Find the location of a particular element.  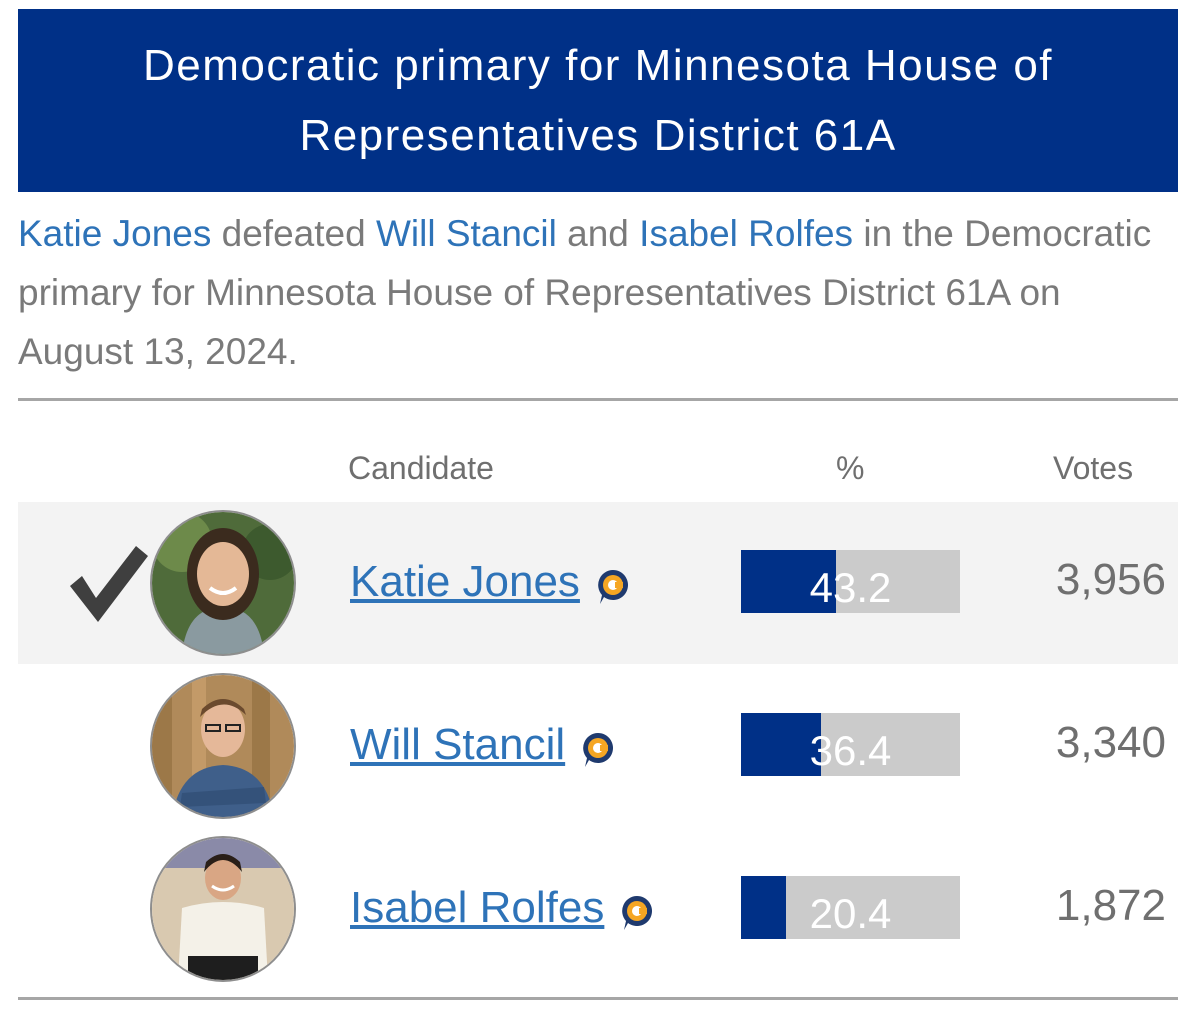

loser-link-1: Will Stancil is located at coordinates (466, 233).